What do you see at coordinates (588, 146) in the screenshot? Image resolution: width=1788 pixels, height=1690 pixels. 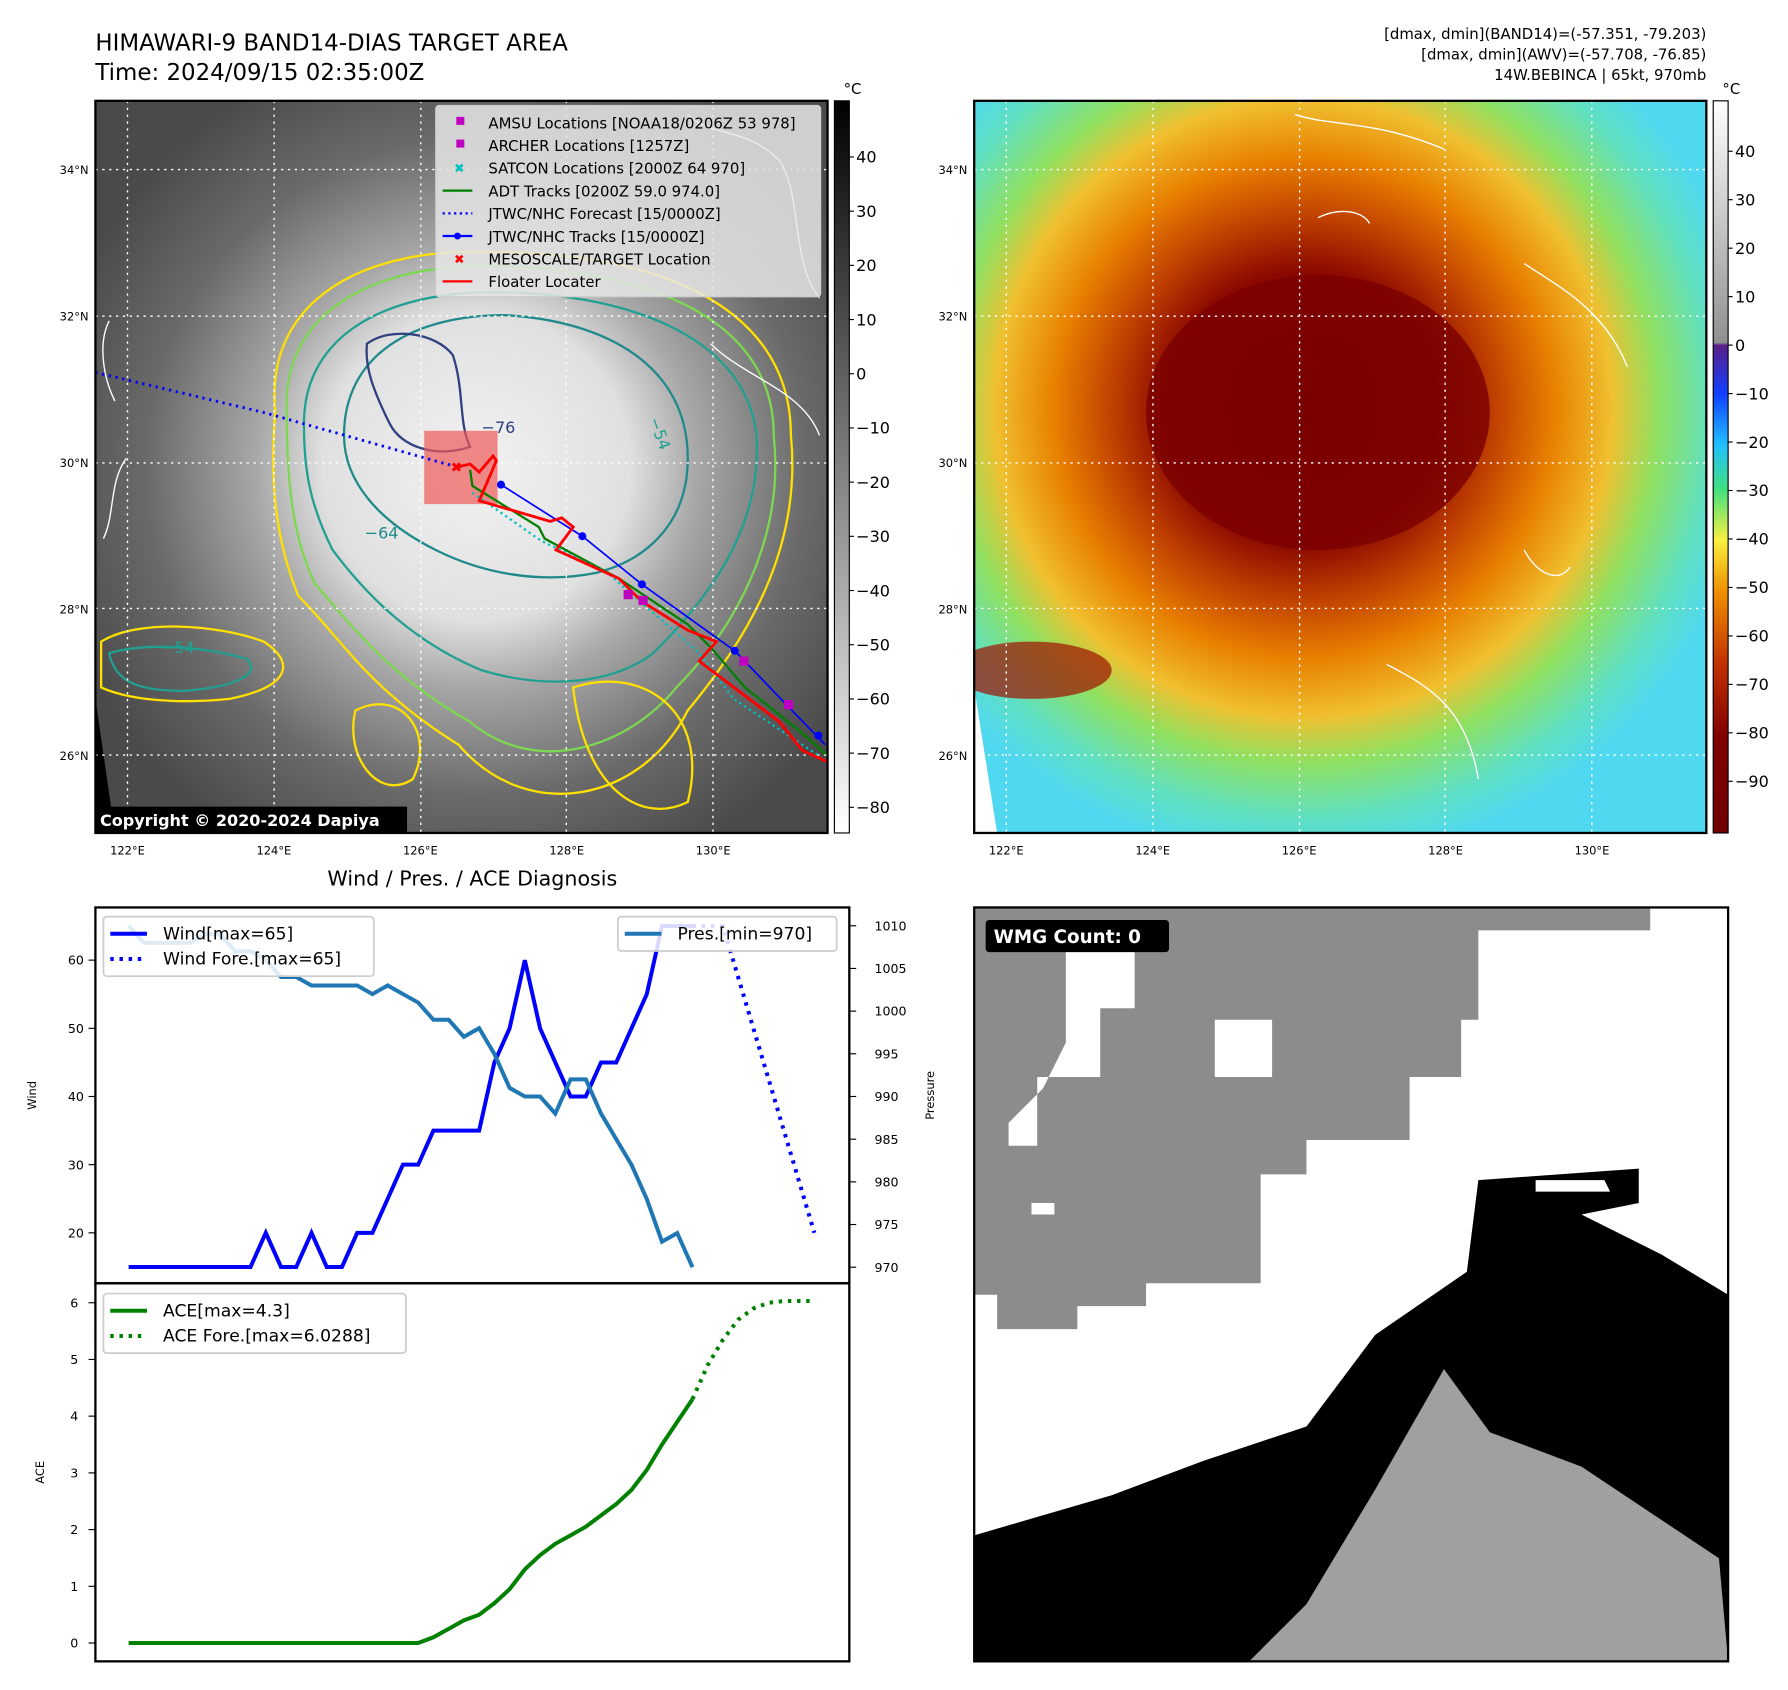 I see `legend-label: ARCHER Locations [1257Z]` at bounding box center [588, 146].